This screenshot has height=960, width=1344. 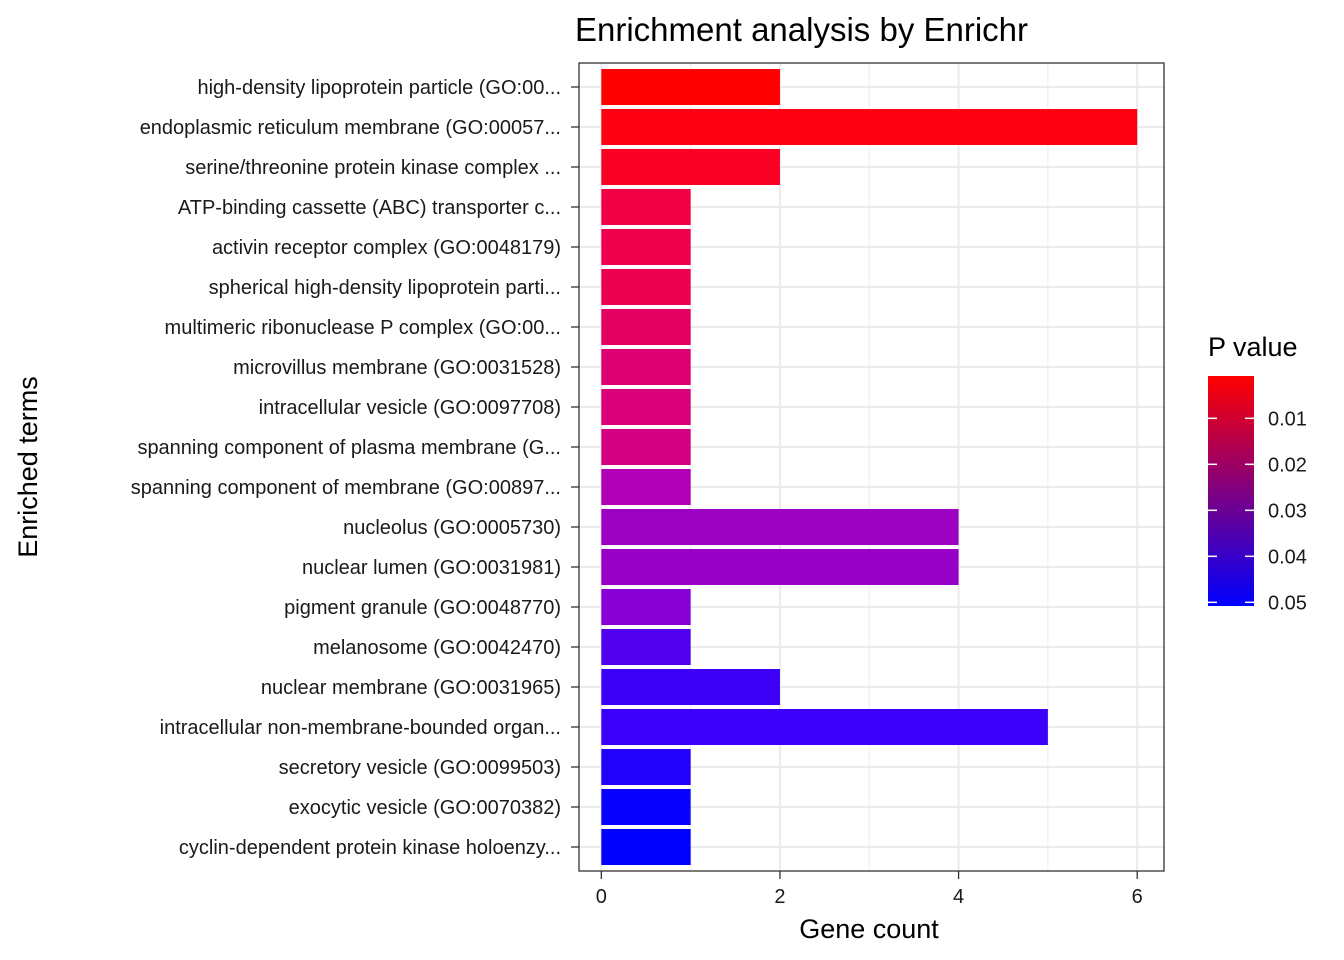 What do you see at coordinates (28, 467) in the screenshot?
I see `y-axis-title: Enriched terms` at bounding box center [28, 467].